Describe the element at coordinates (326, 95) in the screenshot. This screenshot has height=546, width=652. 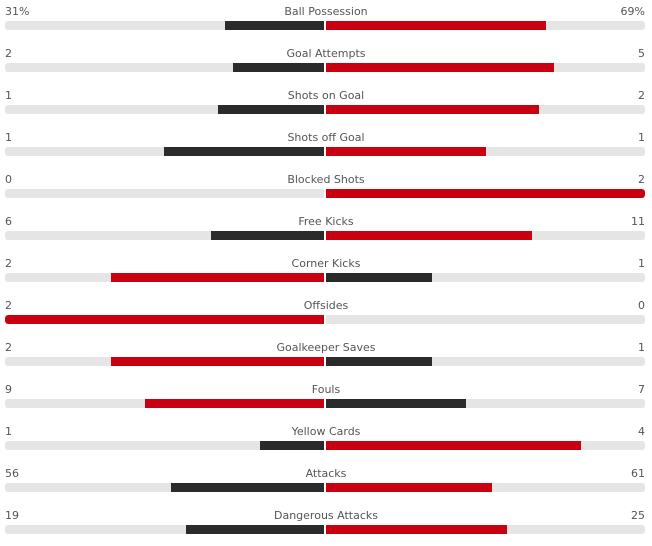
I see `stat-name: Shots on Goal` at that location.